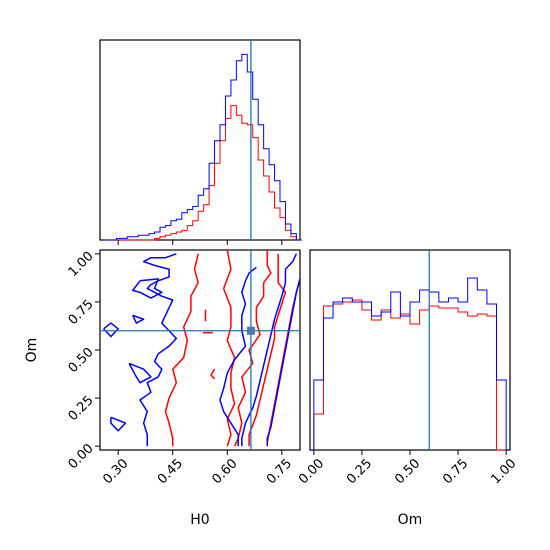  What do you see at coordinates (81, 360) in the screenshot?
I see `contour-y-tick-label: 0.50` at bounding box center [81, 360].